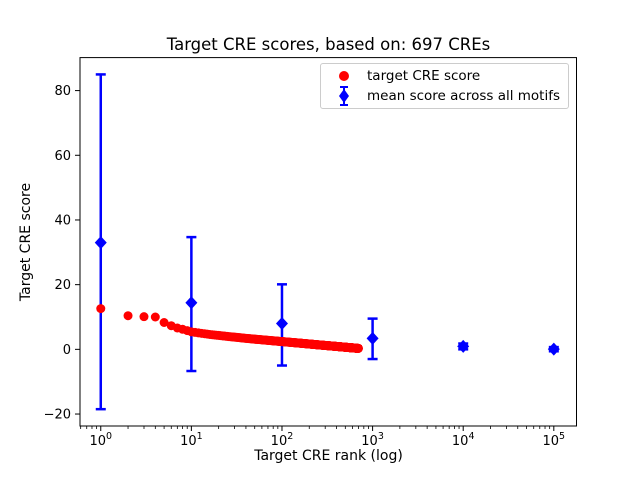 The height and width of the screenshot is (480, 640). I want to click on y-tick-label: 0, so click(67, 350).